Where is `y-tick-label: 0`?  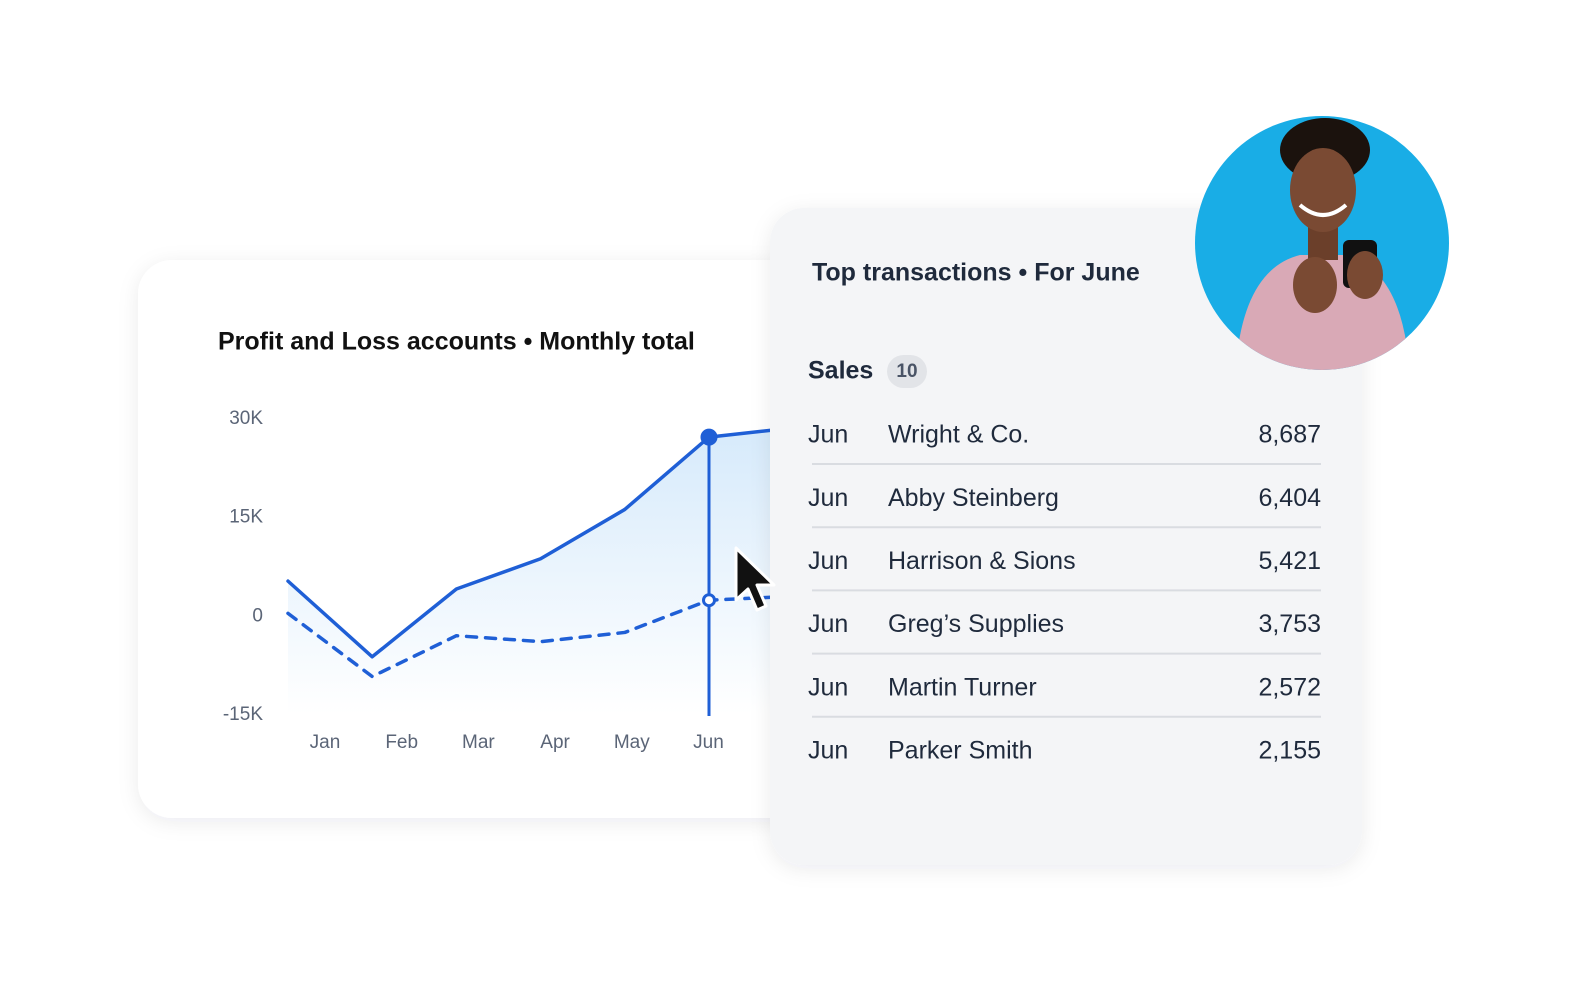
y-tick-label: 0 is located at coordinates (257, 615).